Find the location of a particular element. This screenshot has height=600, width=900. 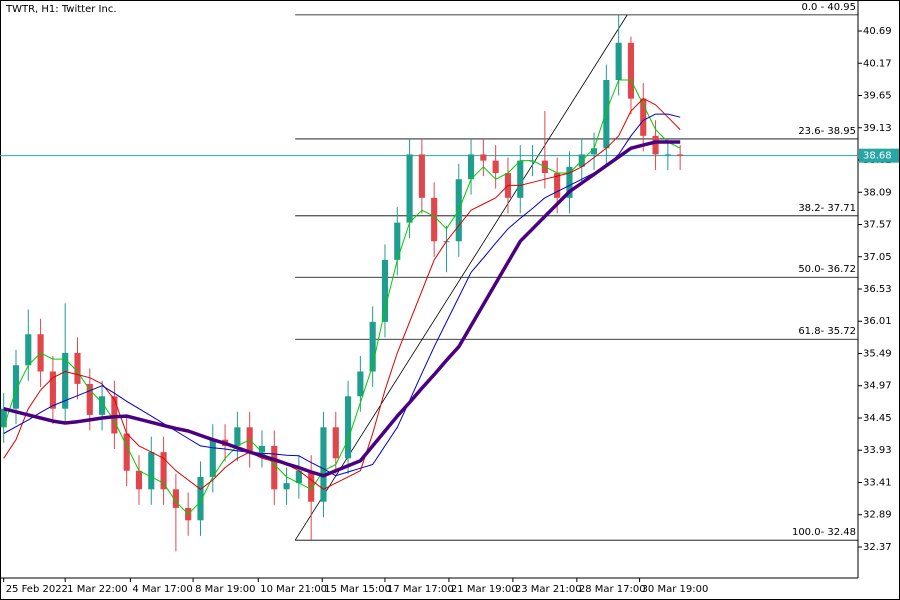

last-price-label: 38.68 is located at coordinates (877, 156).